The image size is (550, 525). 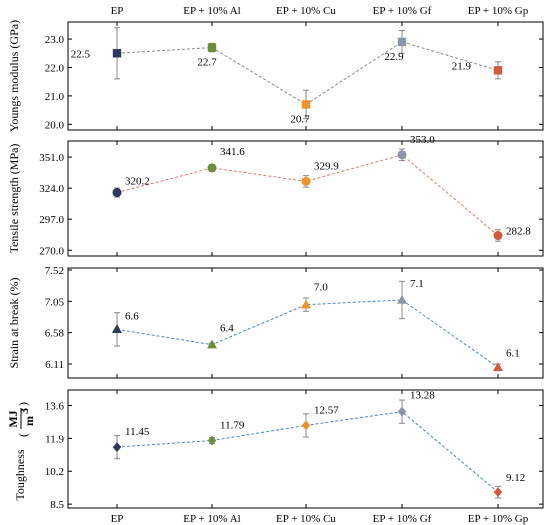 I want to click on data-label: 13.28, so click(x=422, y=396).